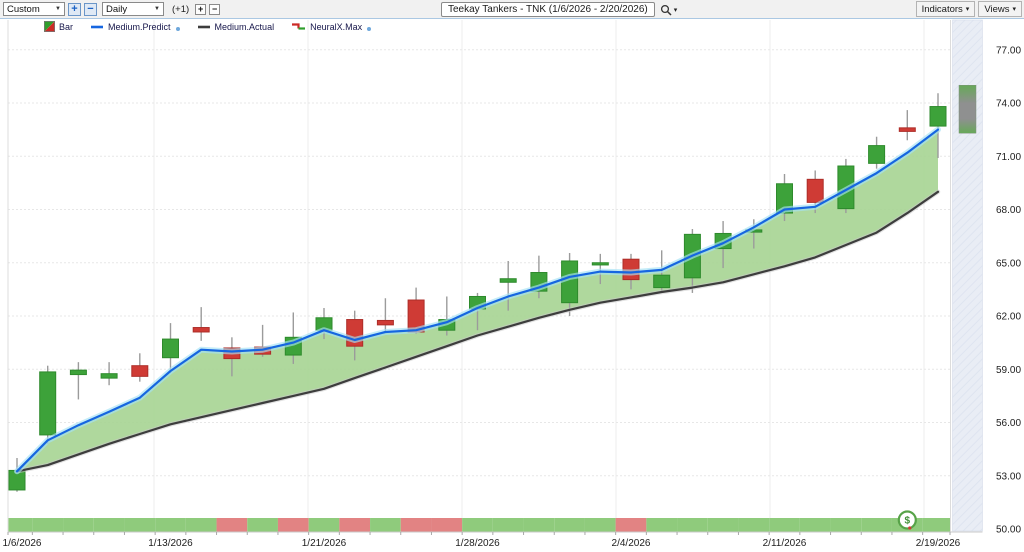  I want to click on legend-label: Medium.Actual, so click(244, 26).